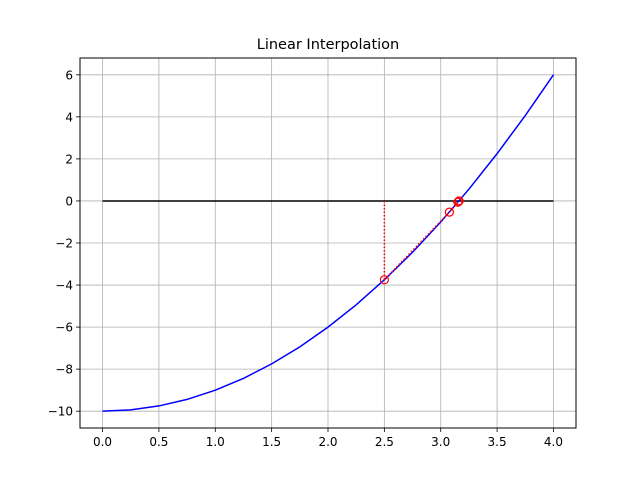  What do you see at coordinates (69, 117) in the screenshot?
I see `y-tick-label: 4` at bounding box center [69, 117].